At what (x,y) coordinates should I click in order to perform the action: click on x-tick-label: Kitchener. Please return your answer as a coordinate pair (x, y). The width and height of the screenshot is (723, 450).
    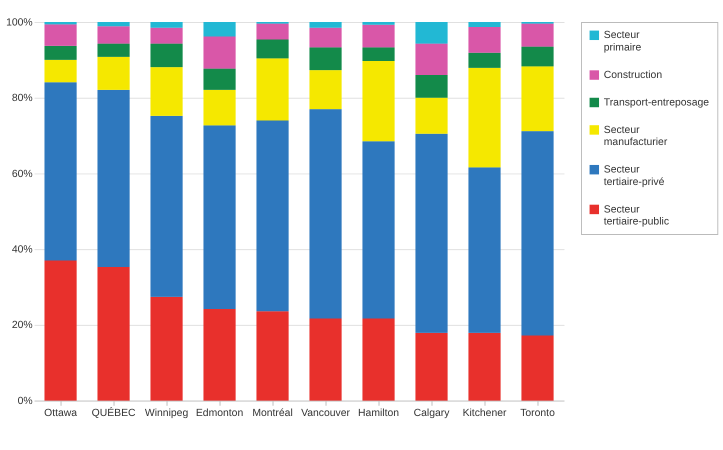
    Looking at the image, I should click on (485, 414).